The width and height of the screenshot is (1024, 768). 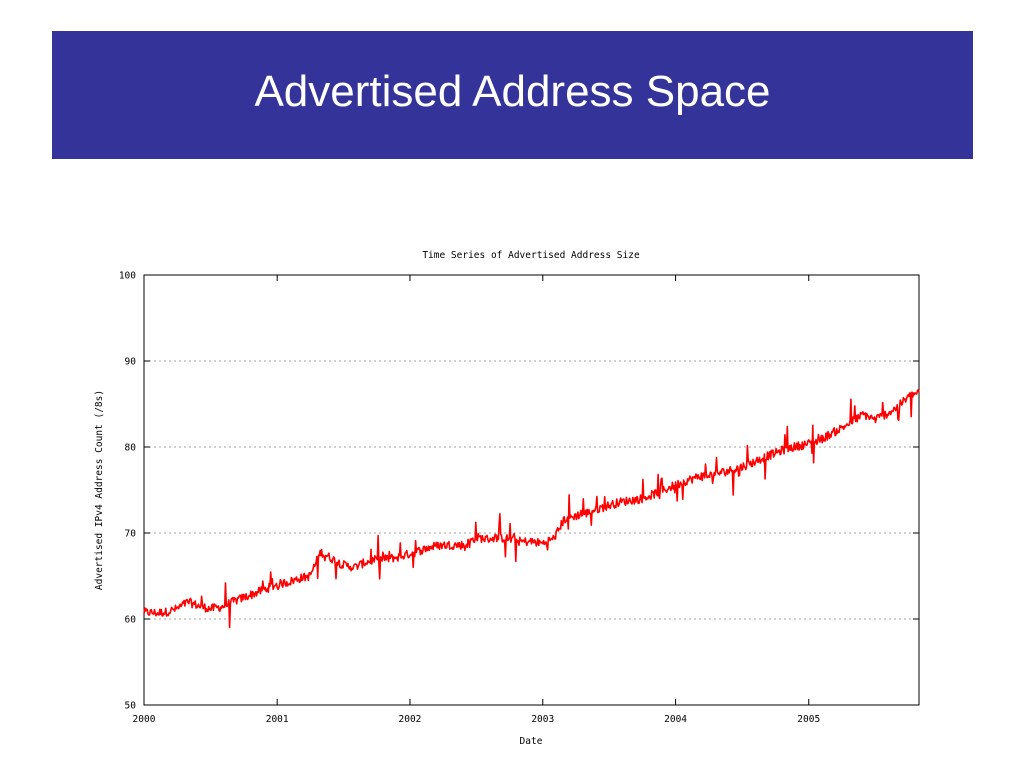 I want to click on y-tick-label: 80, so click(x=131, y=448).